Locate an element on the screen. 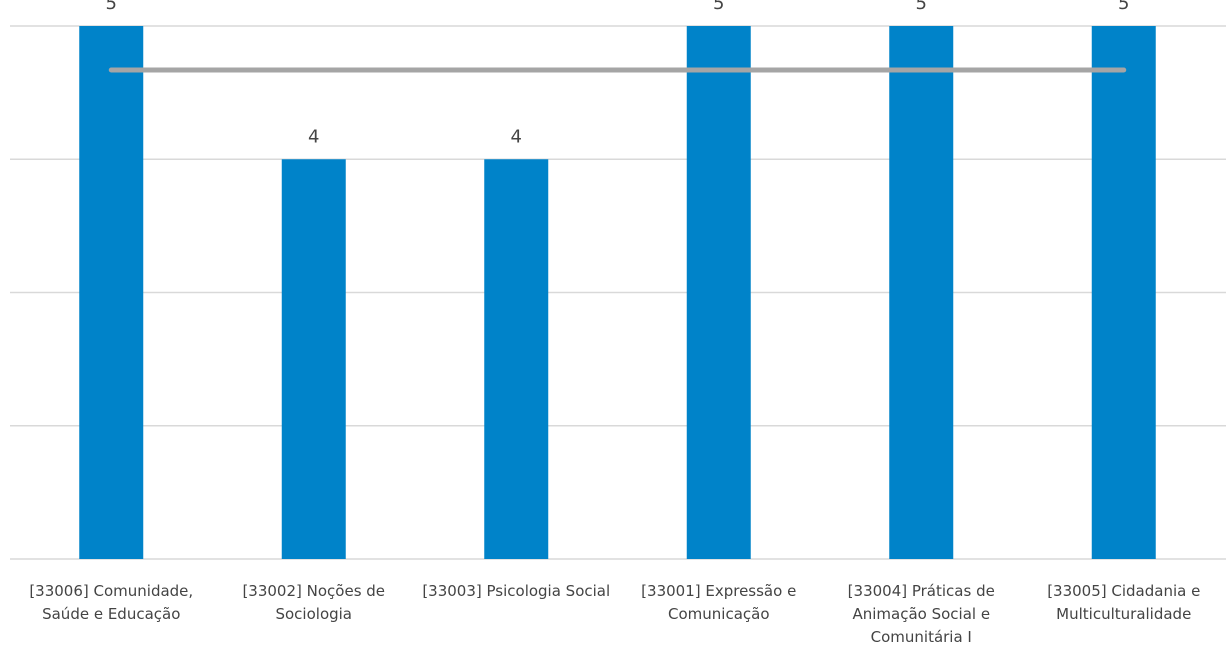 The image size is (1226, 653). x-tick-label: [33005] Cidadania e Multiculturalidade is located at coordinates (1123, 602).